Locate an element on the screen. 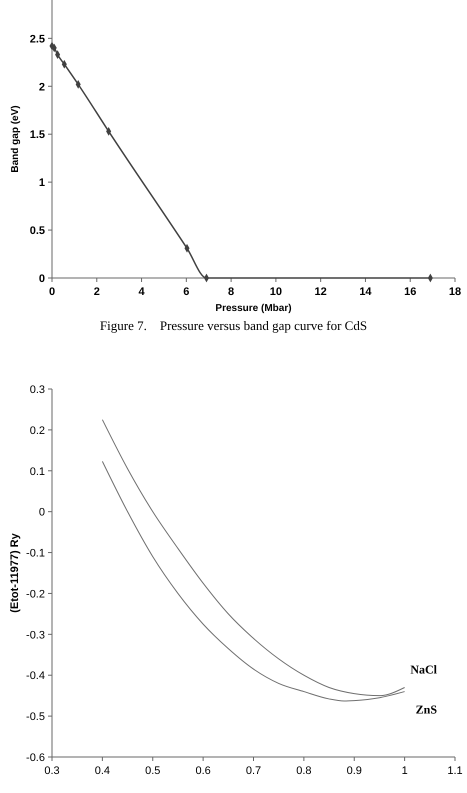 The width and height of the screenshot is (467, 793). y-tick-label: 0.1 is located at coordinates (37, 472).